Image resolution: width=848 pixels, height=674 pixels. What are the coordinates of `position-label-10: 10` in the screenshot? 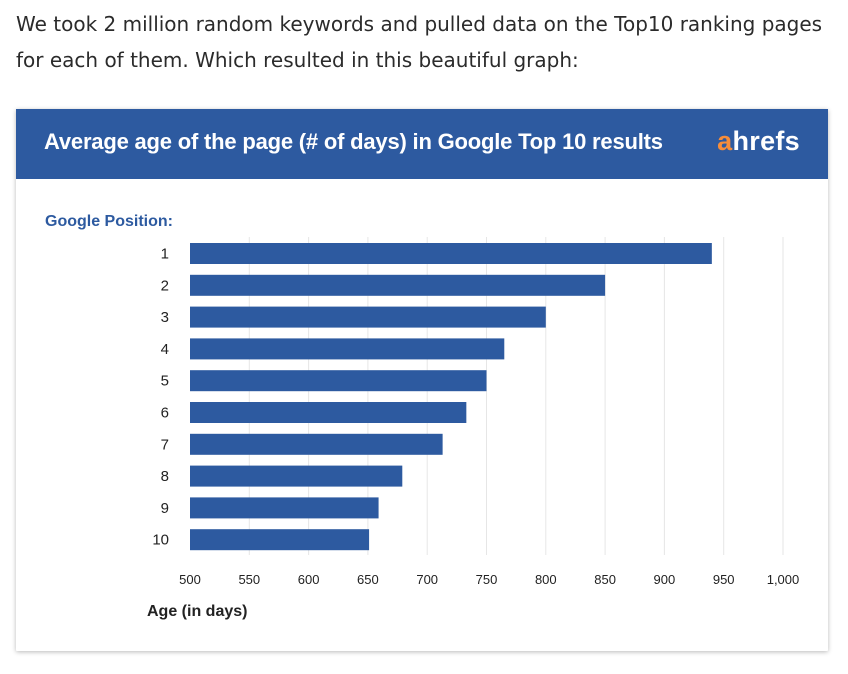 It's located at (160, 540).